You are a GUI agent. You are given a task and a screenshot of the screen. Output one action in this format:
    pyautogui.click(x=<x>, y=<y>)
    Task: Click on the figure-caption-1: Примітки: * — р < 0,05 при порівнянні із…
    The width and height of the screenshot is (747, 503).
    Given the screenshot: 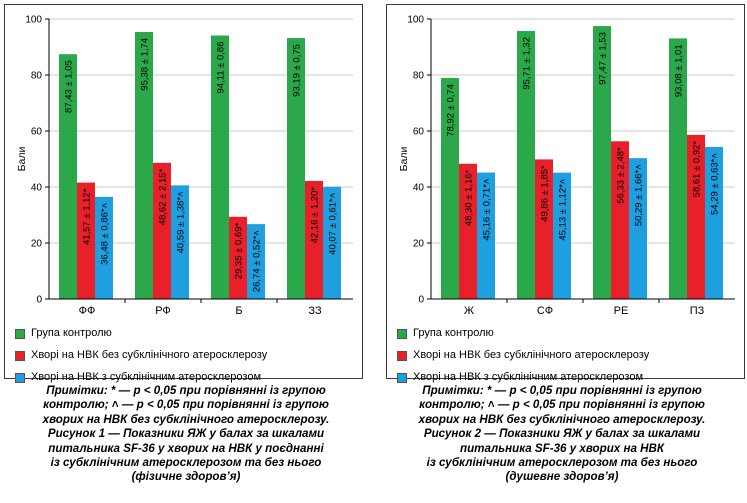 What is the action you would take?
    pyautogui.click(x=186, y=434)
    